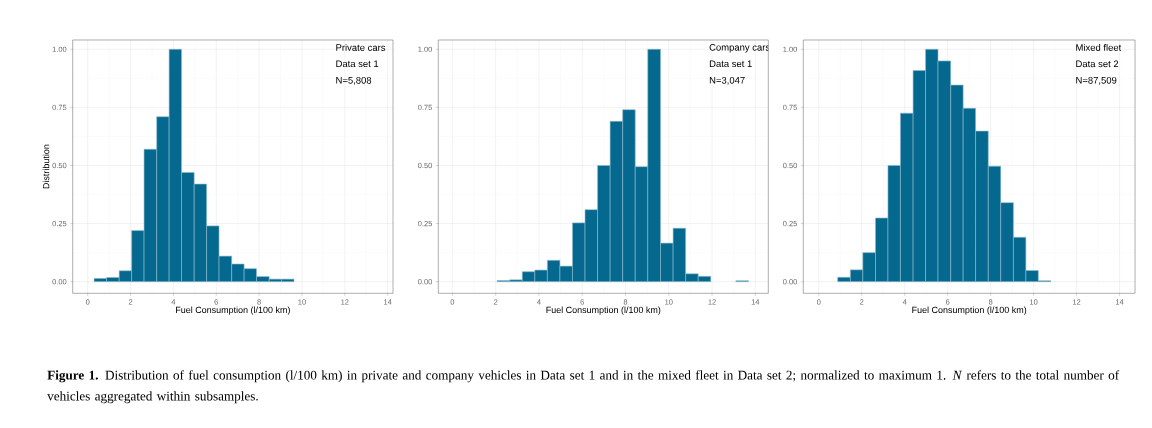  I want to click on annotation: N=87,509, so click(1096, 80).